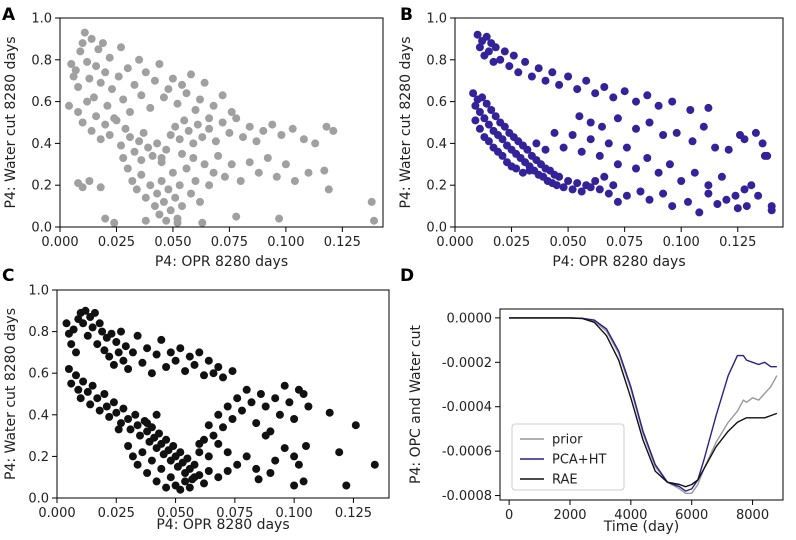  I want to click on panel-letter: A, so click(9, 15).